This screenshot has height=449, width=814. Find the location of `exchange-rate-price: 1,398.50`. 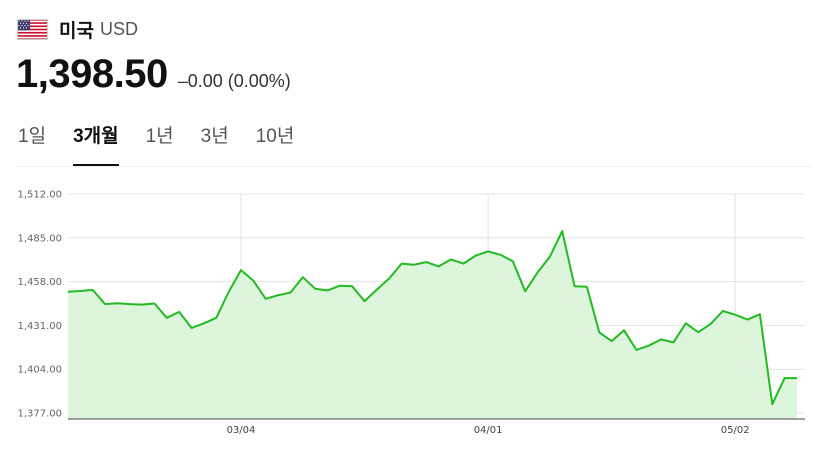

exchange-rate-price: 1,398.50 is located at coordinates (92, 74).